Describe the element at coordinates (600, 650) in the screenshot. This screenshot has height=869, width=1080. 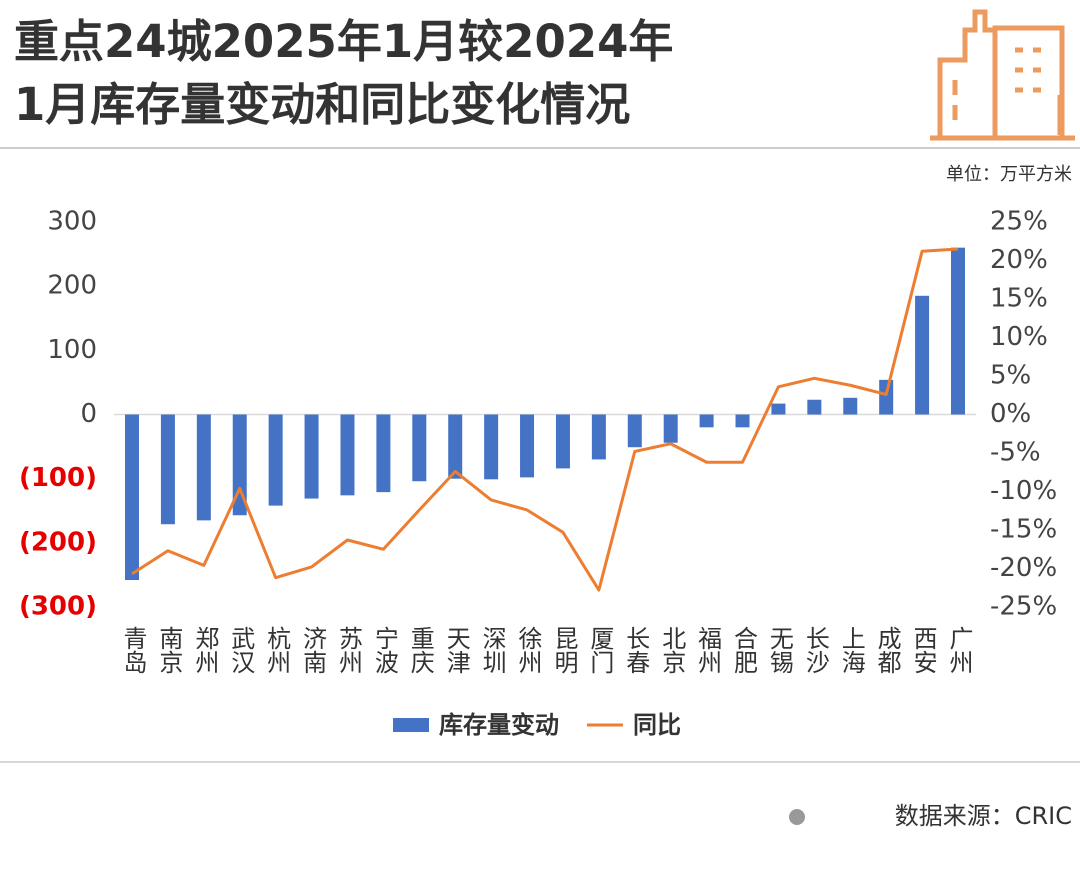
I see `x-tick-label: 厦门` at that location.